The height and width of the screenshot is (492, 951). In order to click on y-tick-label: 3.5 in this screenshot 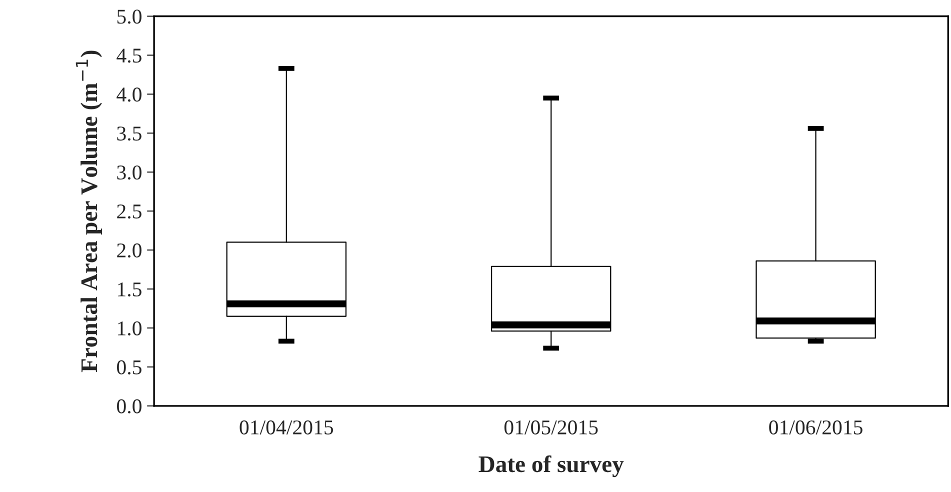, I will do `click(129, 133)`.